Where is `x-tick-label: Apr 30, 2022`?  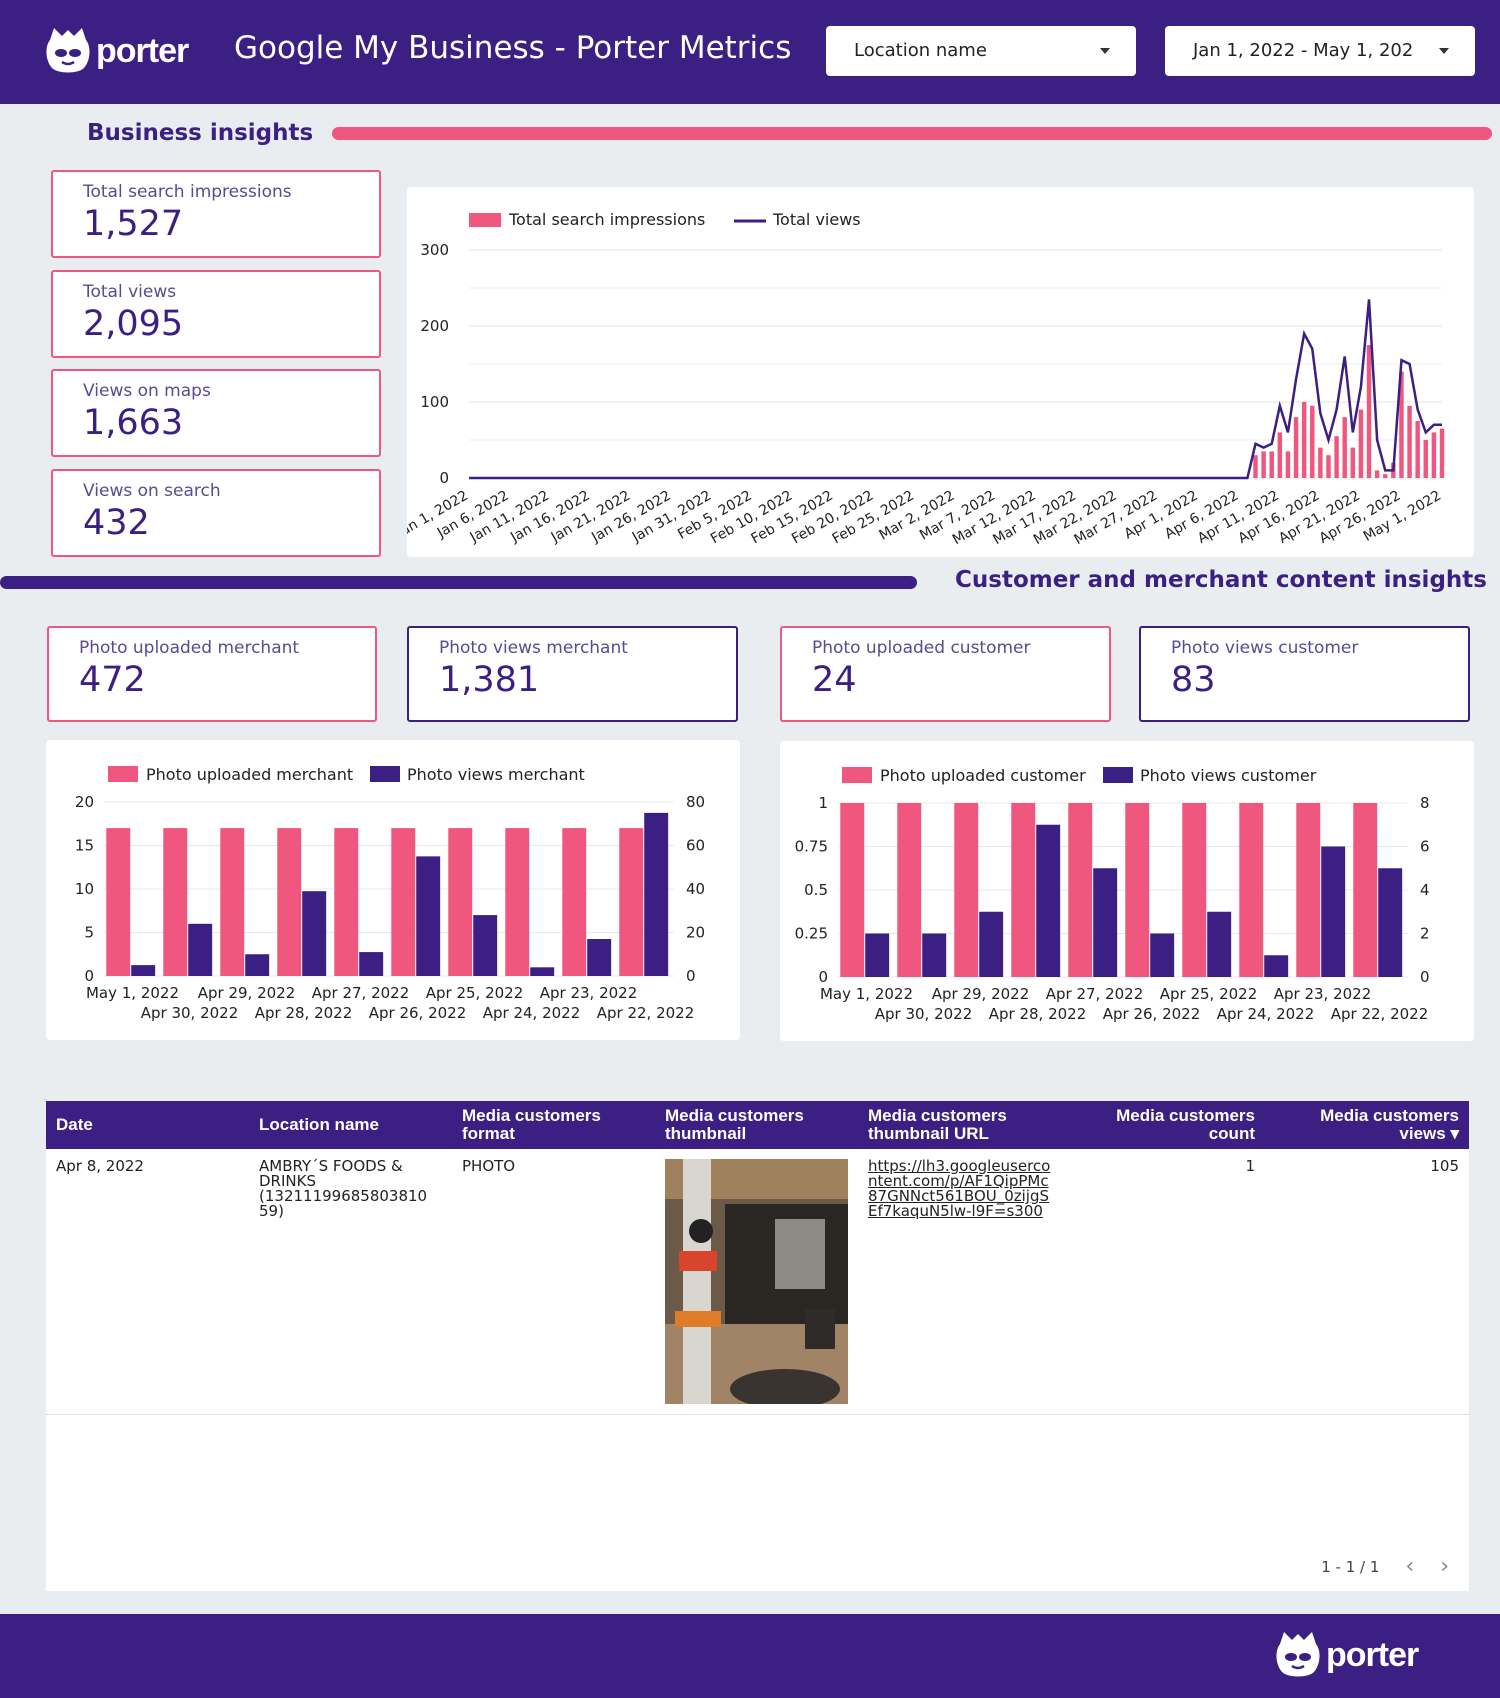
x-tick-label: Apr 30, 2022 is located at coordinates (924, 1014).